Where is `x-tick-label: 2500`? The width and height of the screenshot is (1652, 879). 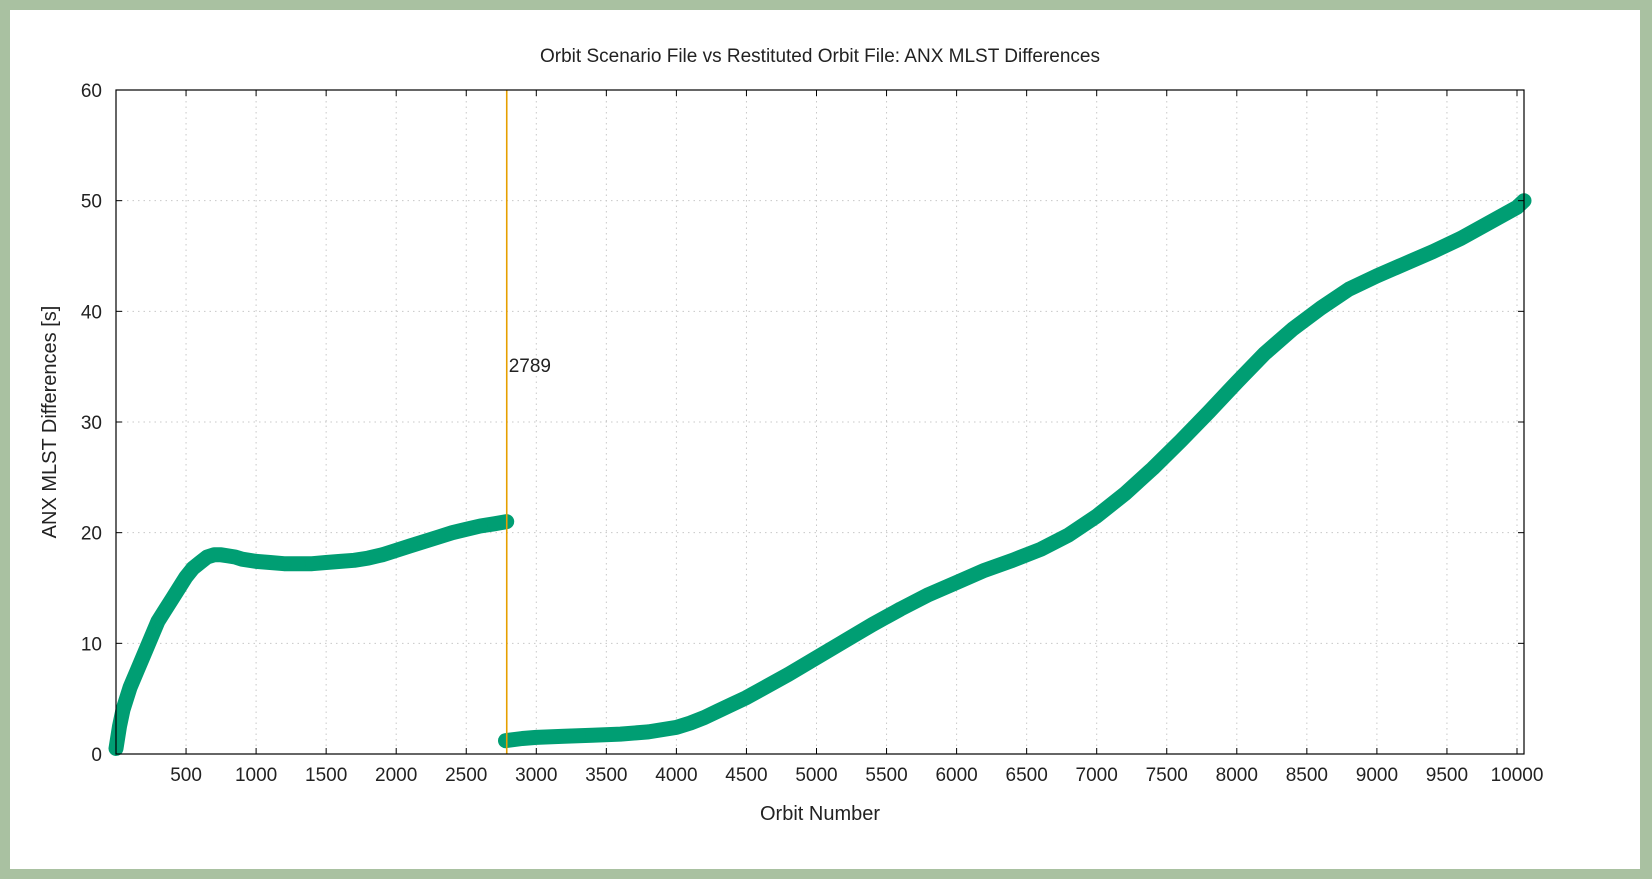 x-tick-label: 2500 is located at coordinates (466, 775).